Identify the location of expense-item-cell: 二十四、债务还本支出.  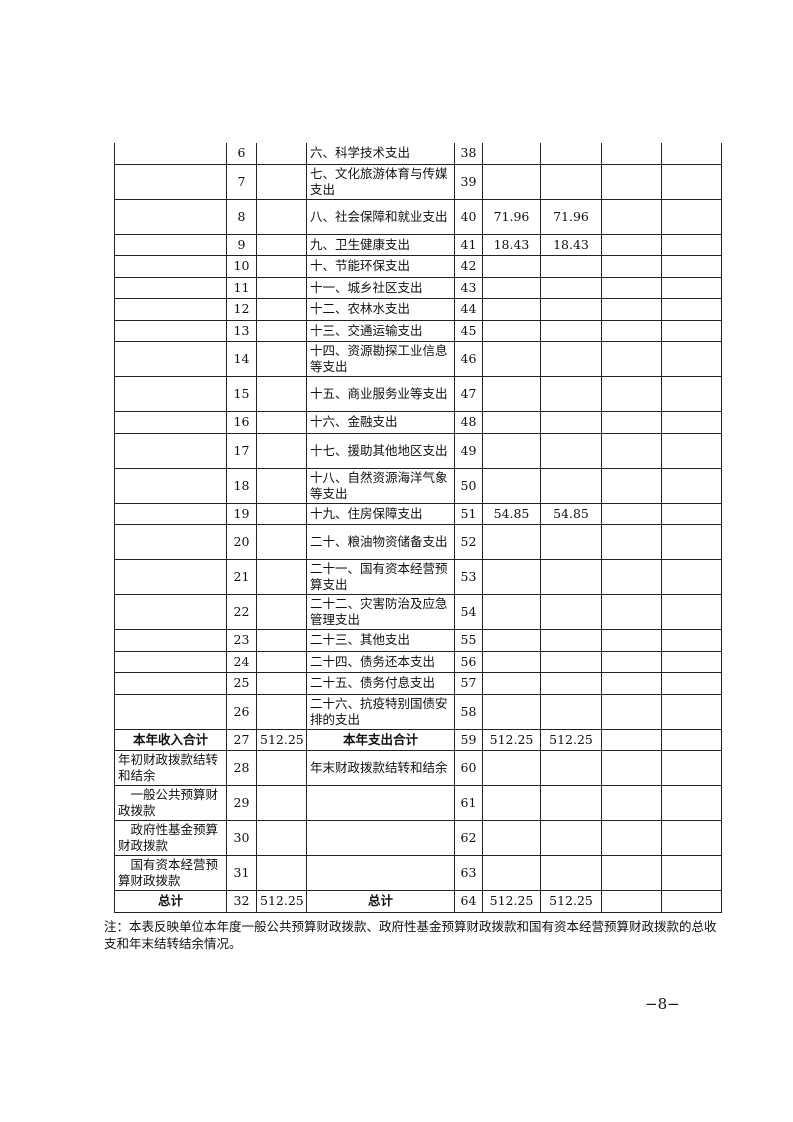
(380, 661).